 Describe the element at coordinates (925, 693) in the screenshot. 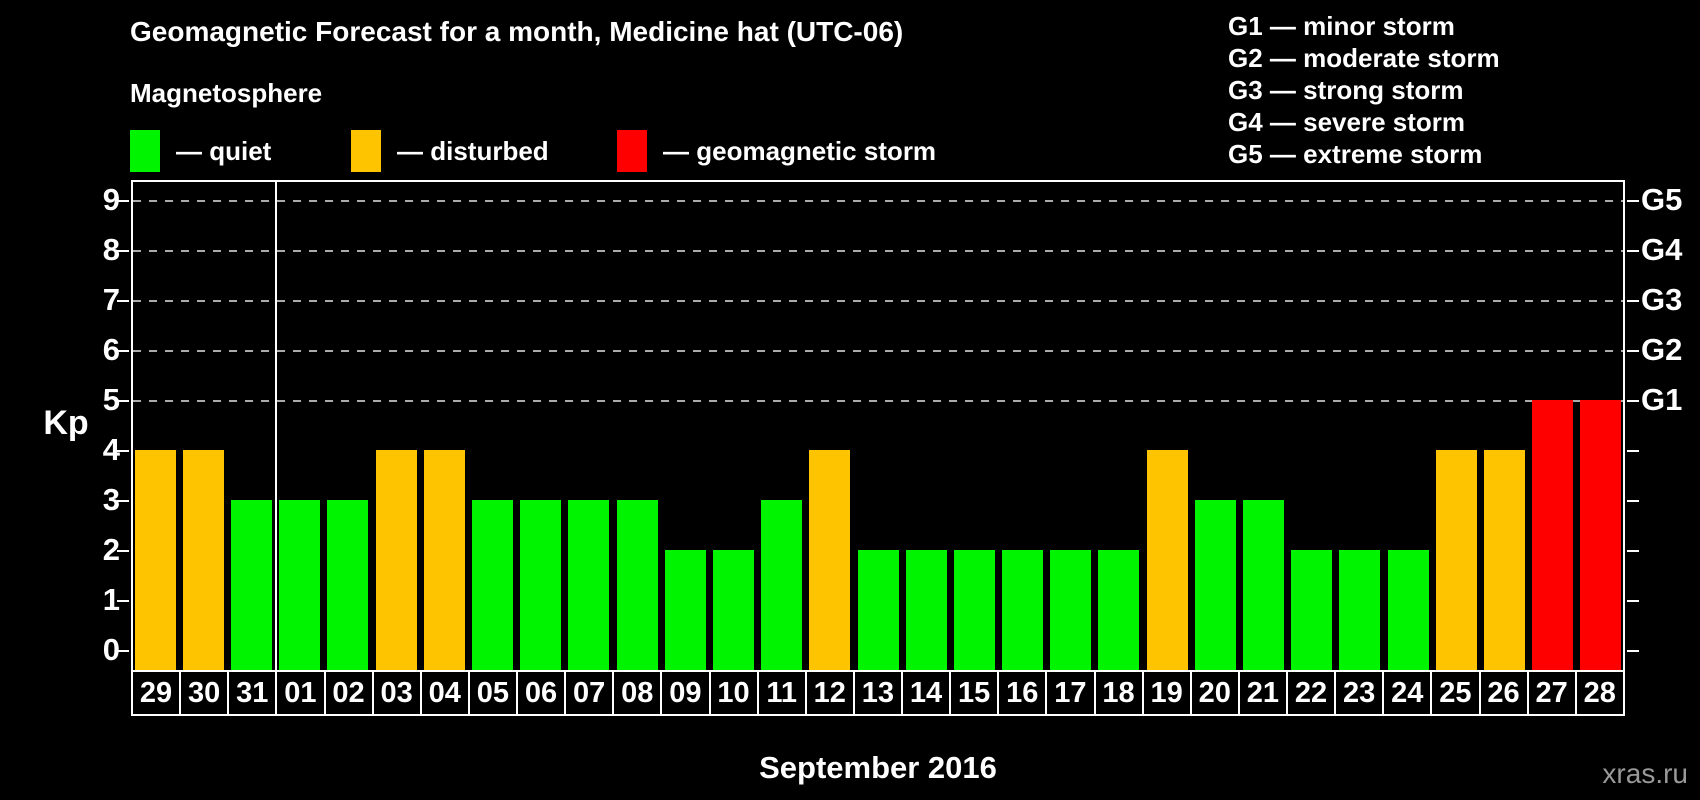

I see `date-cell-14: 14` at that location.